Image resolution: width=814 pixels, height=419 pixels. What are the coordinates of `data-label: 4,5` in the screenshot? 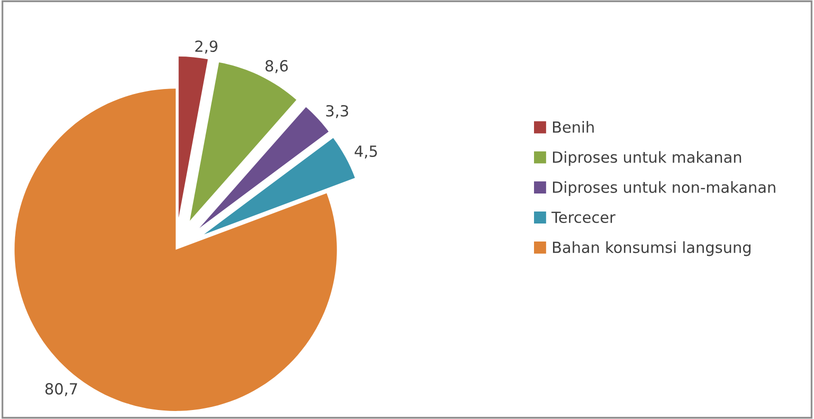 It's located at (365, 152).